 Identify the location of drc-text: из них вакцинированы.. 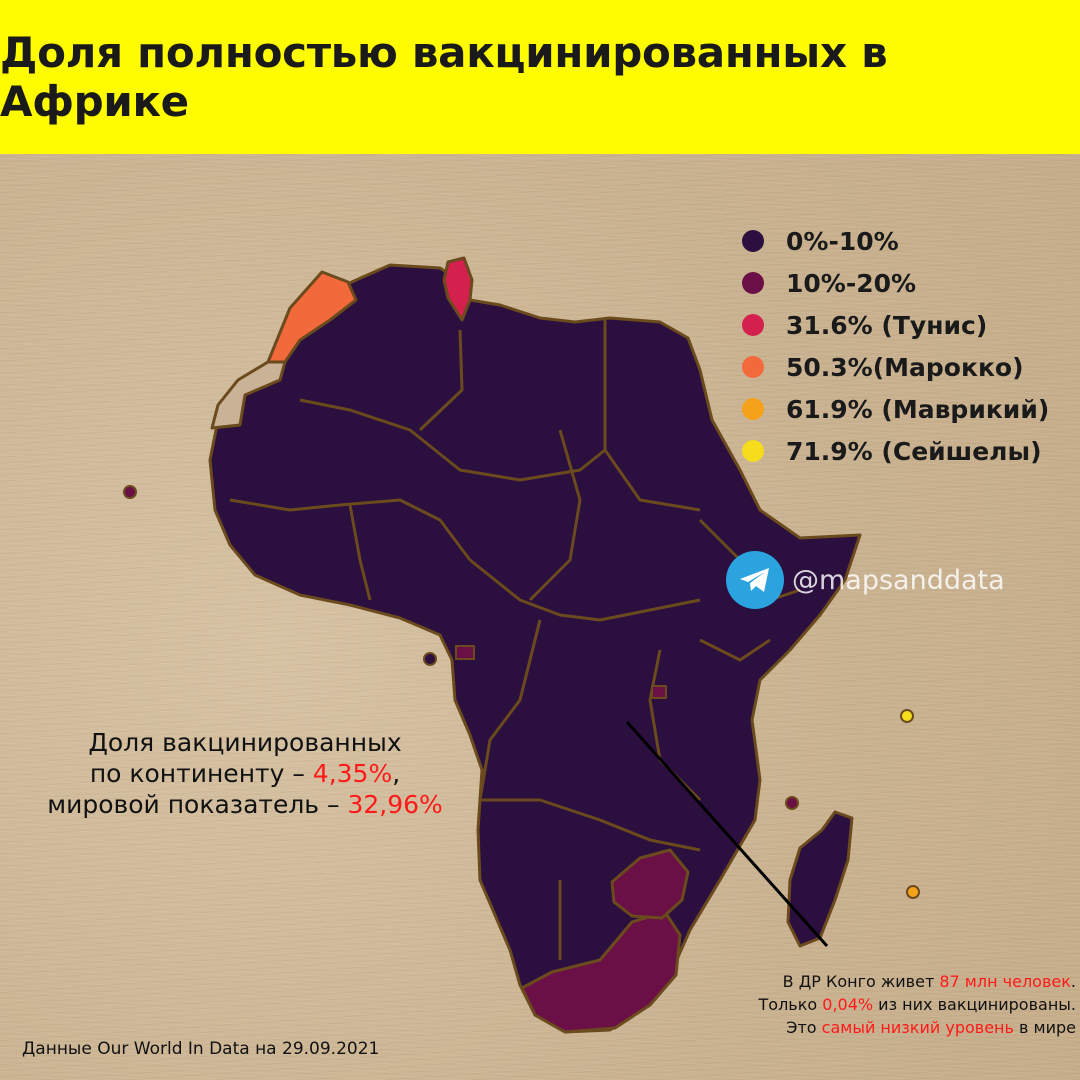
(974, 1004).